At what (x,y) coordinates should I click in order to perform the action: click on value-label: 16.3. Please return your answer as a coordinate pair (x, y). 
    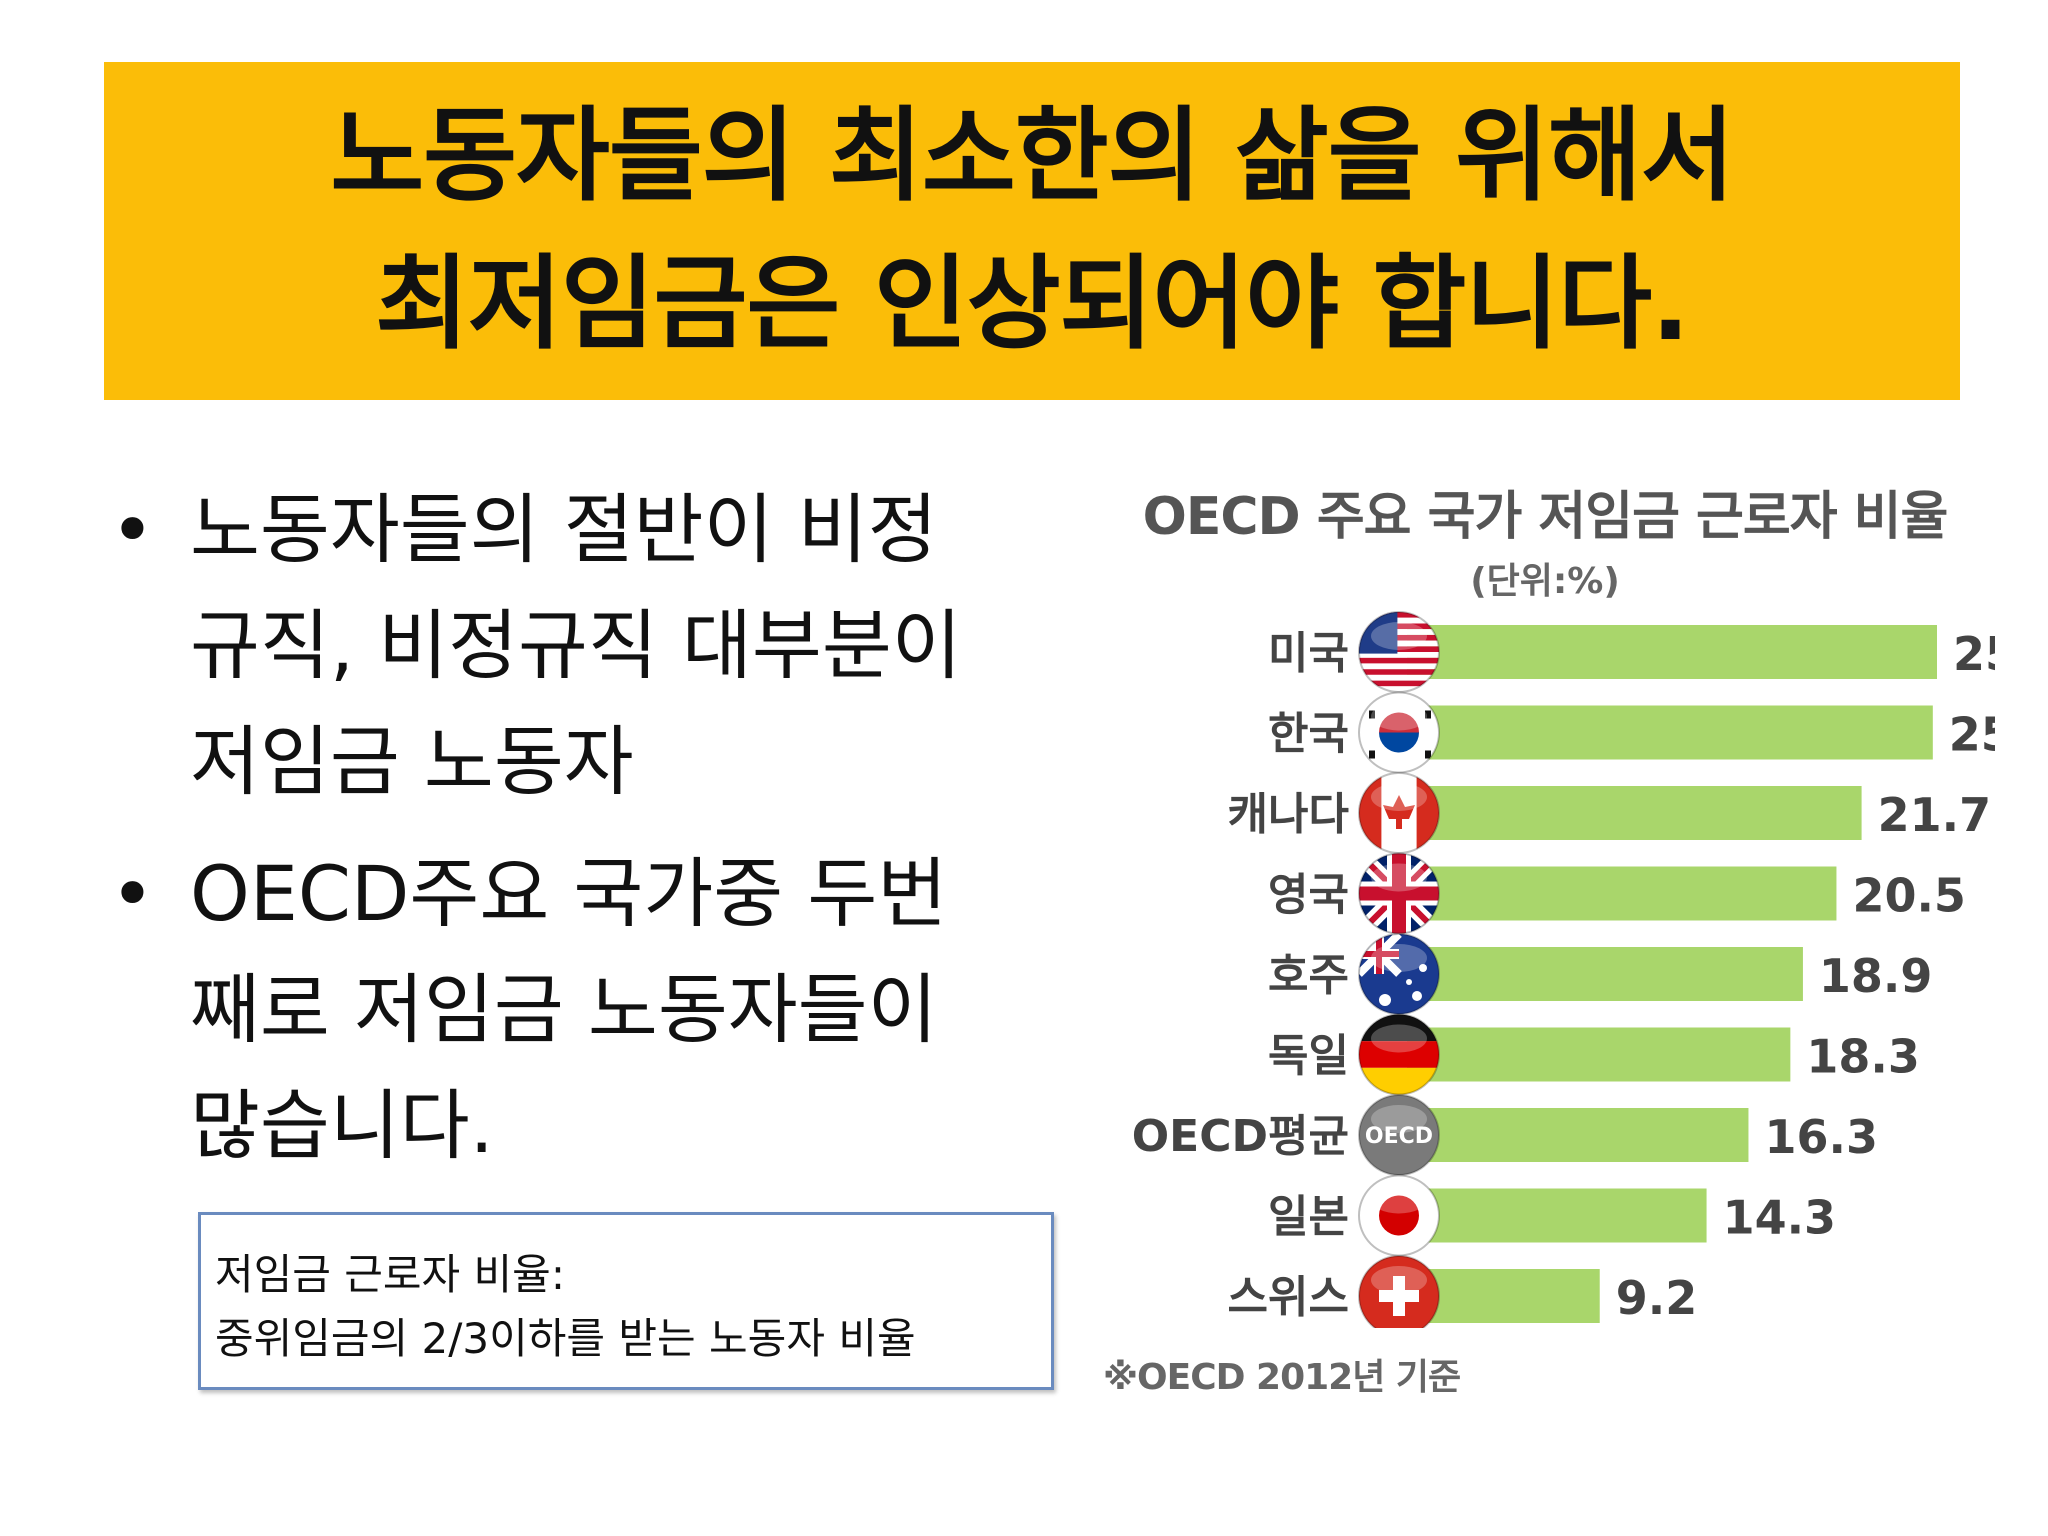
    Looking at the image, I should click on (1821, 1137).